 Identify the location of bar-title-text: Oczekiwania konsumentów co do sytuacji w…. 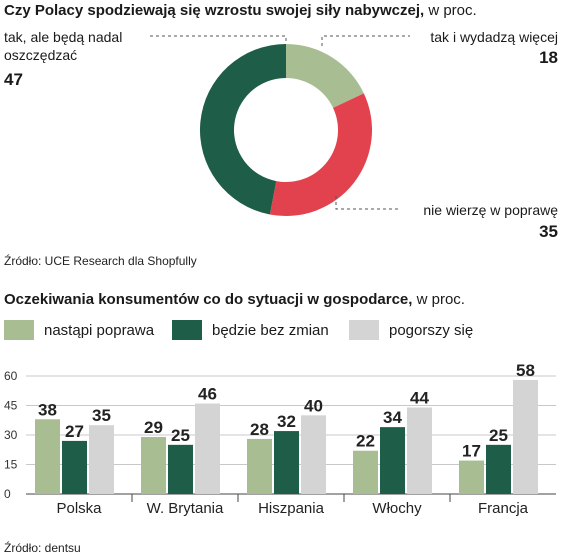
(208, 299).